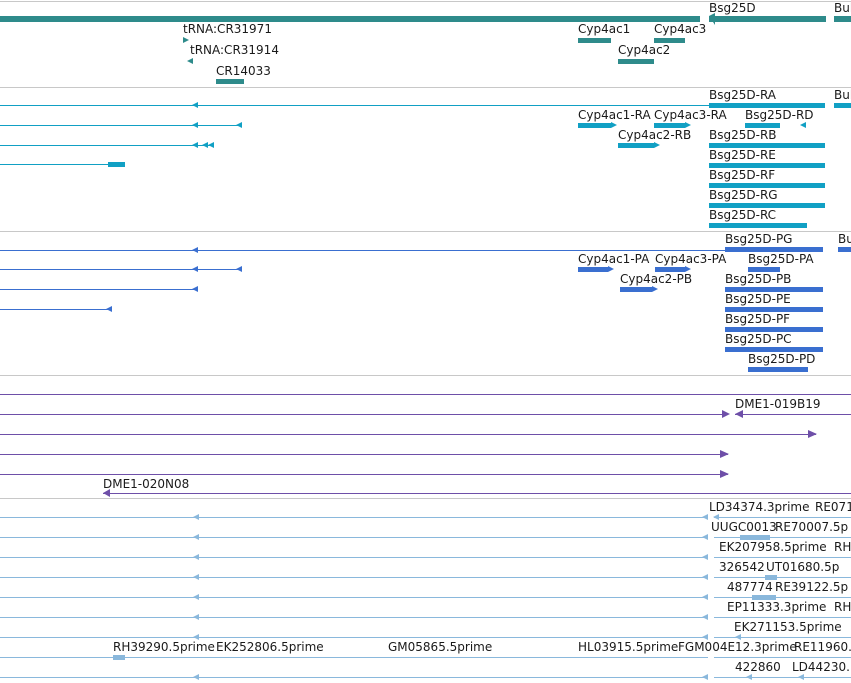  What do you see at coordinates (680, 29) in the screenshot?
I see `gene-label: Cyp4ac3` at bounding box center [680, 29].